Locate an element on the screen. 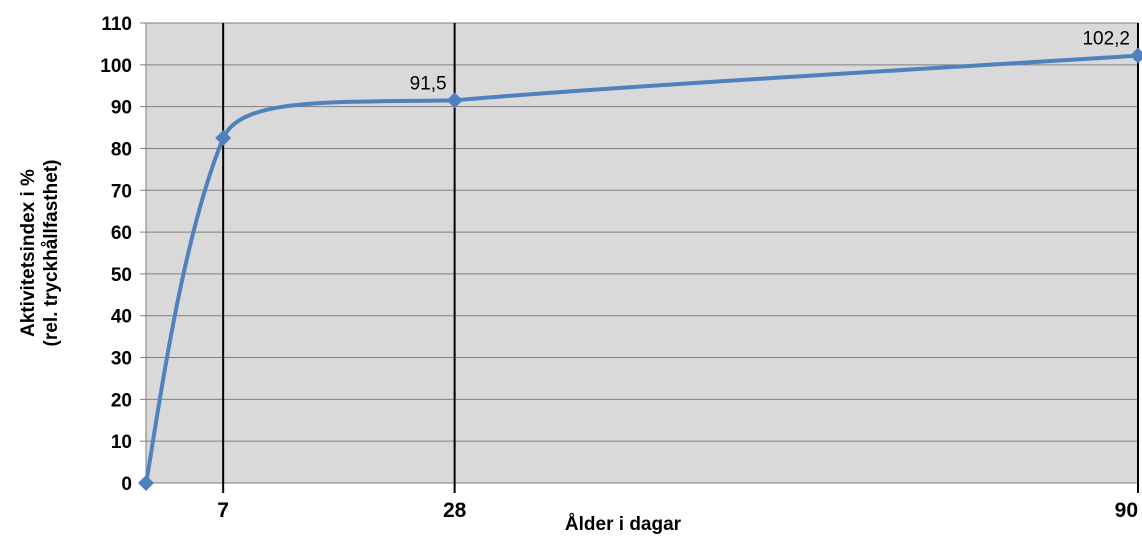 This screenshot has width=1142, height=538. data-label: 102,2 is located at coordinates (1106, 39).